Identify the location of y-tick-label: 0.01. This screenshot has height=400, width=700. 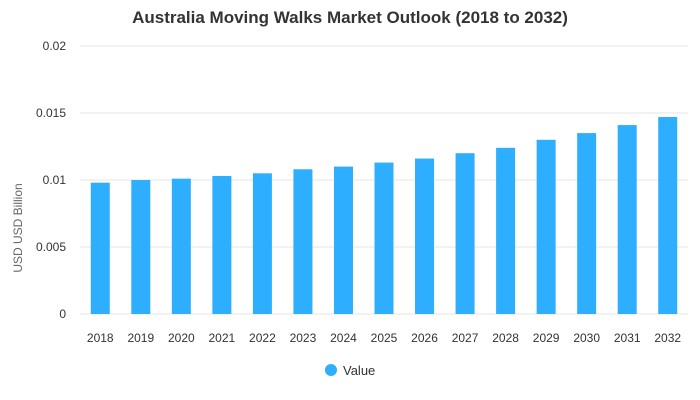
(55, 180).